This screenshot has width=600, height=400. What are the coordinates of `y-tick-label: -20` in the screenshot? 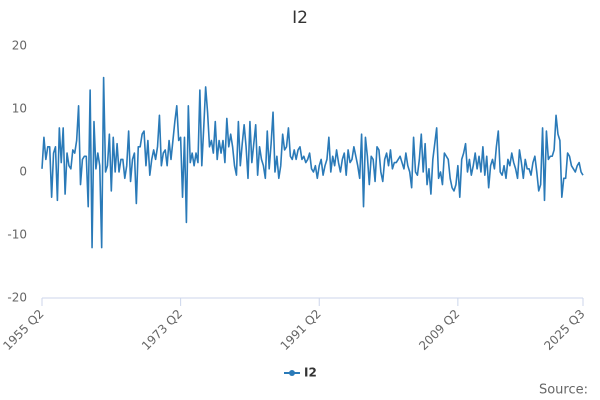 It's located at (17, 298).